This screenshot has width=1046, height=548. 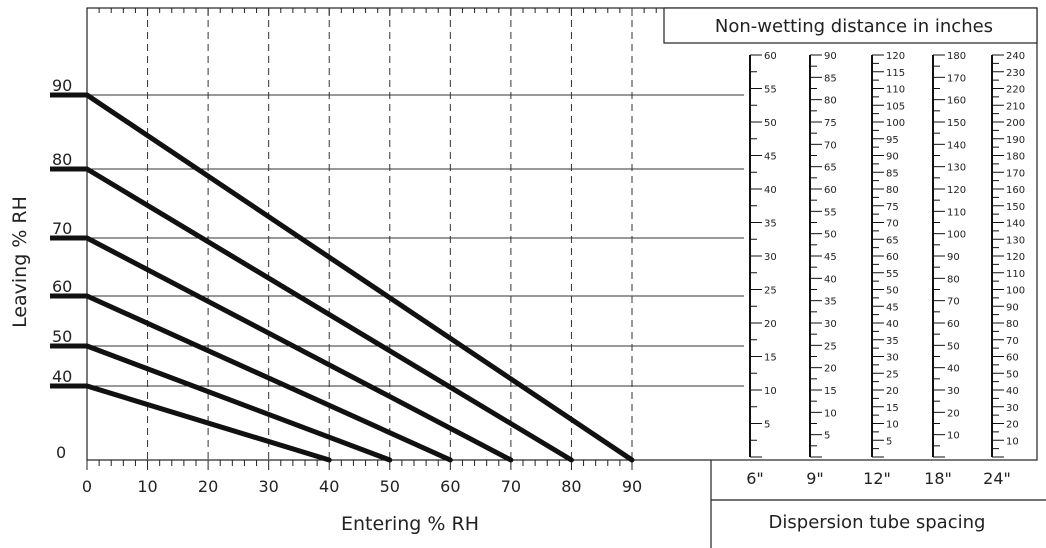 I want to click on y-tick-label: 0, so click(x=61, y=452).